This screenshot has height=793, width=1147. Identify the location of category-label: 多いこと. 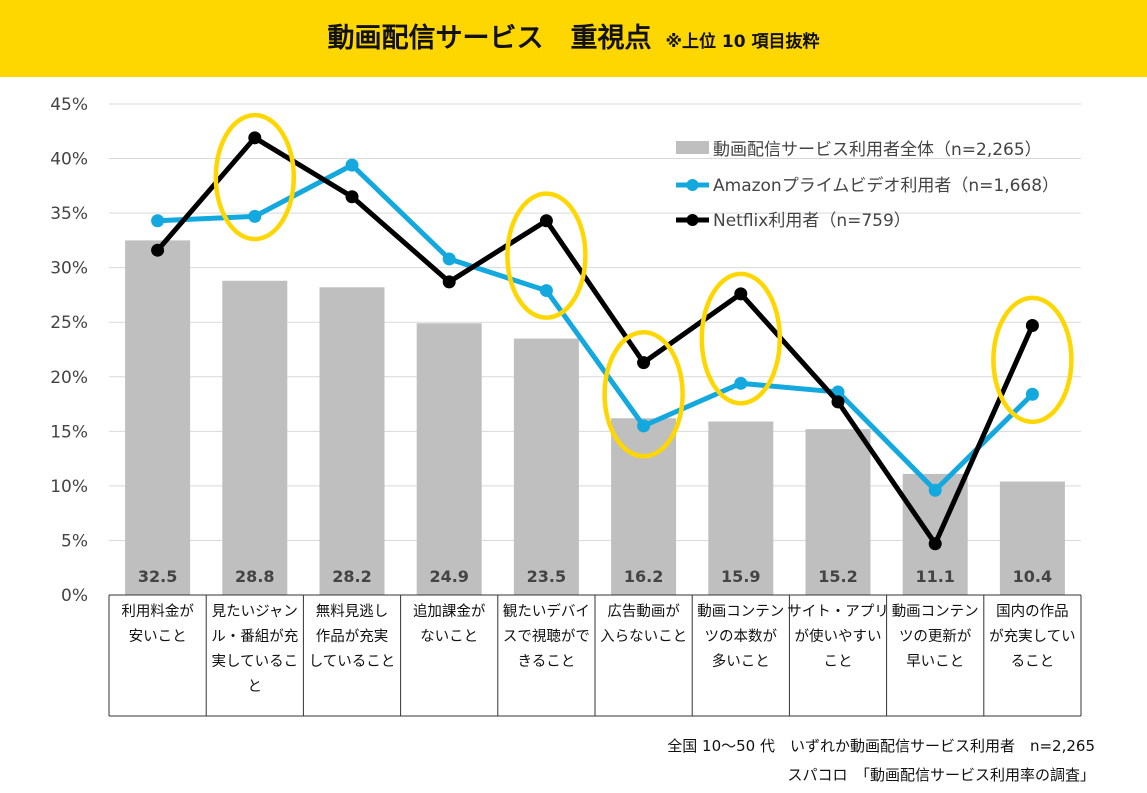
(741, 661).